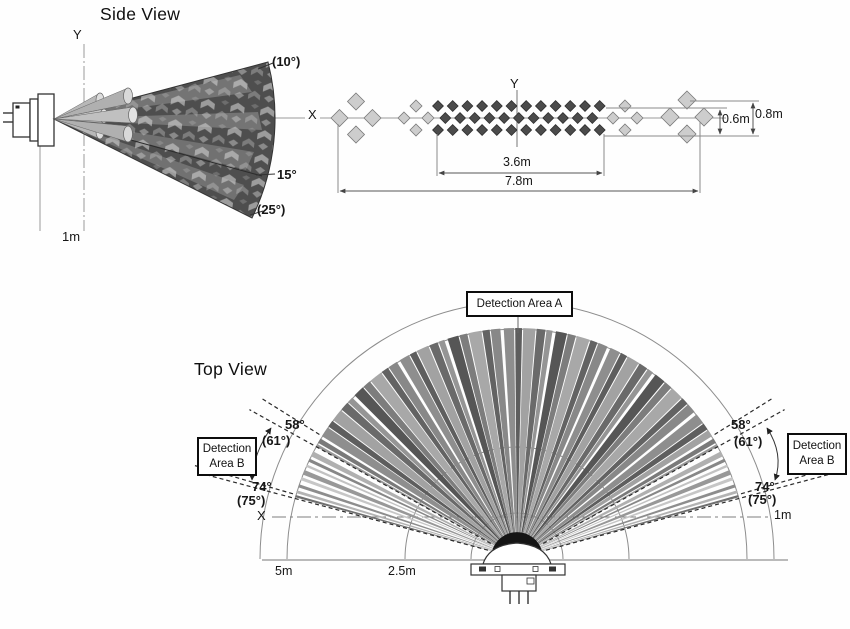 The height and width of the screenshot is (629, 850). I want to click on angle-61-right-label: (61°), so click(748, 441).